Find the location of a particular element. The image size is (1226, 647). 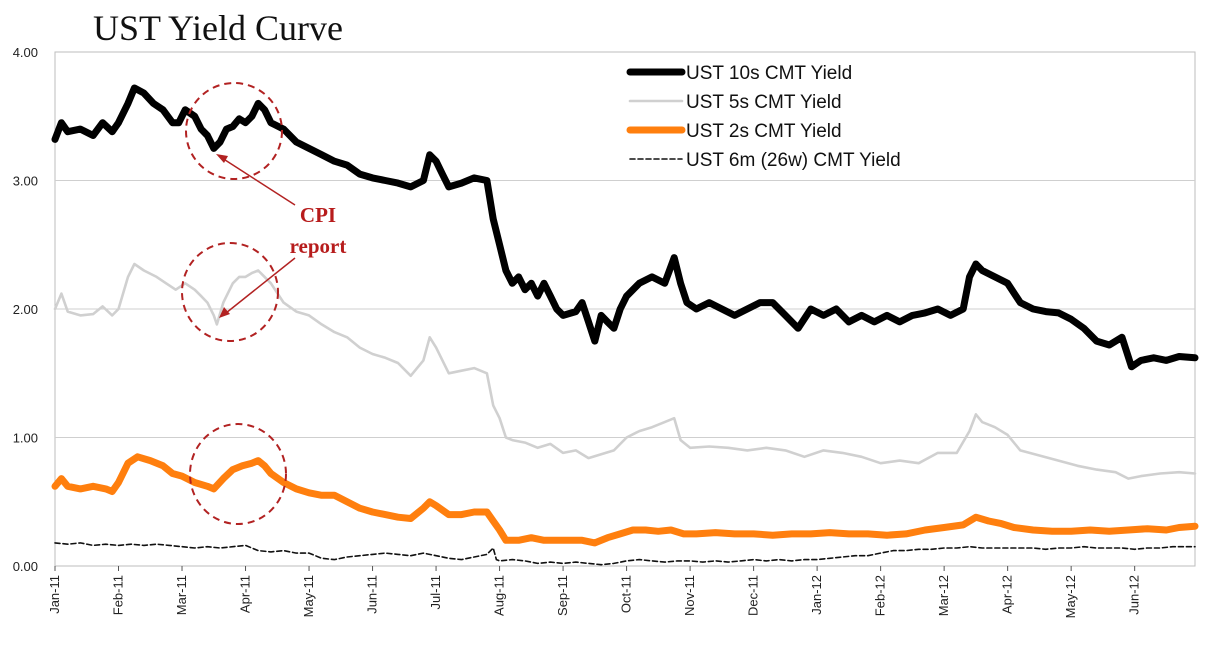

y-tick-label: 4.00 is located at coordinates (25, 52).